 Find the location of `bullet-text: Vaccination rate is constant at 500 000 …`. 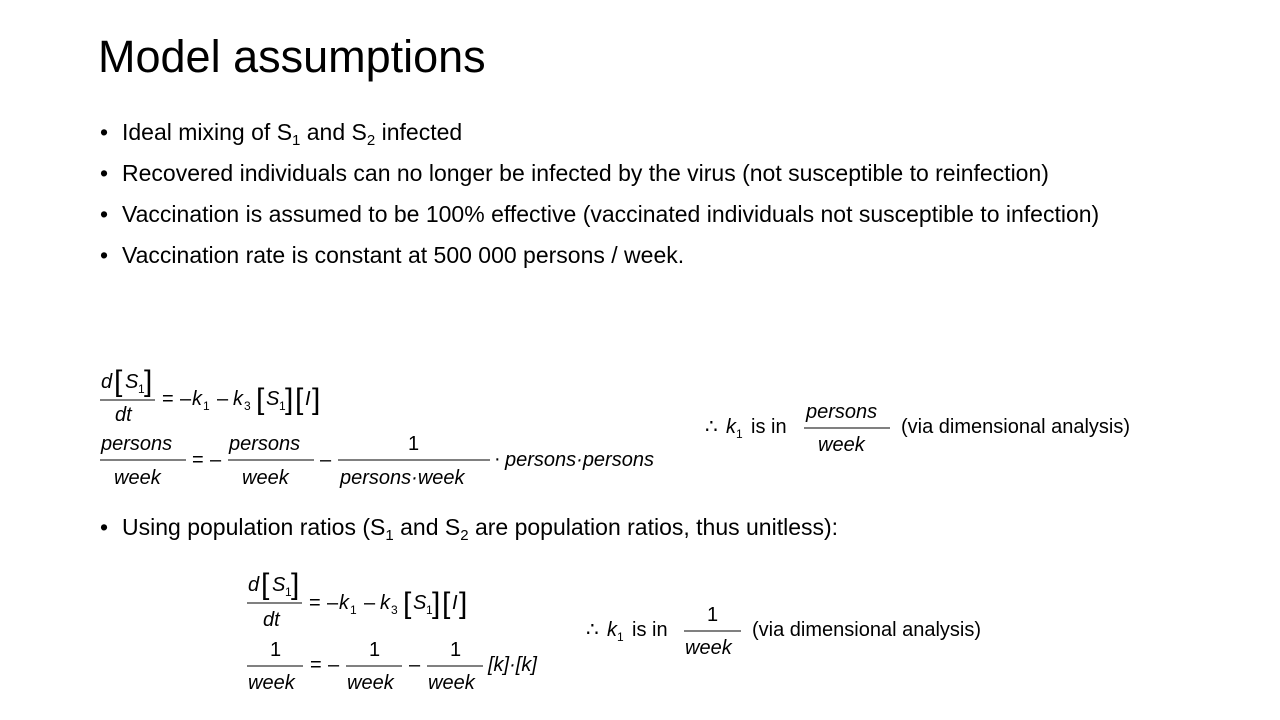

bullet-text: Vaccination rate is constant at 500 000 … is located at coordinates (403, 255).